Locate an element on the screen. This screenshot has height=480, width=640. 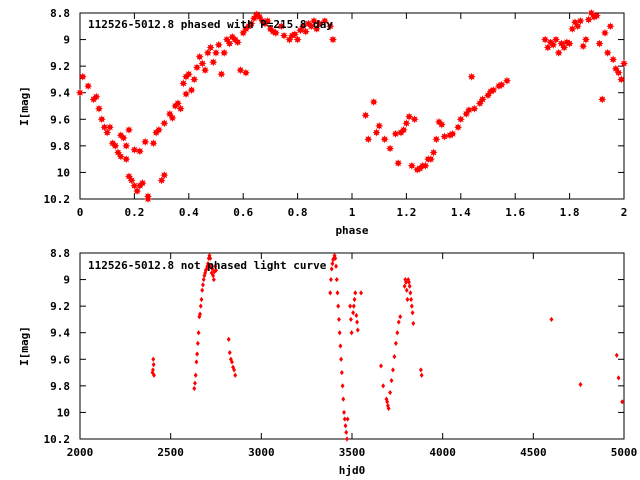
y-tick-label: 8.8 is located at coordinates (60, 253).